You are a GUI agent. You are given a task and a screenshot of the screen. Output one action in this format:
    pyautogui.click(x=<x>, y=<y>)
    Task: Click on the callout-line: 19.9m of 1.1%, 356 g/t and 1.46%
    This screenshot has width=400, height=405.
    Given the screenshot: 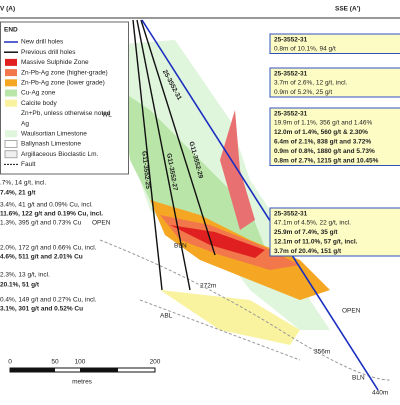 What is the action you would take?
    pyautogui.click(x=323, y=123)
    